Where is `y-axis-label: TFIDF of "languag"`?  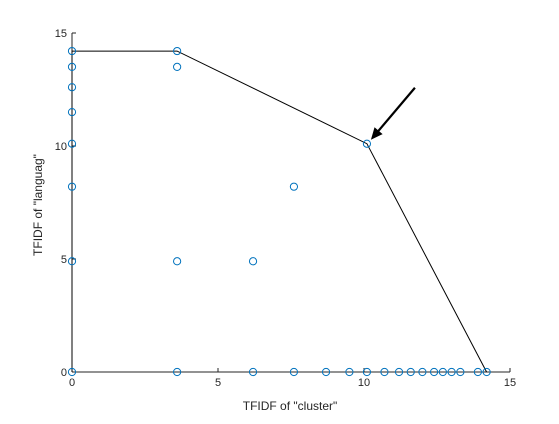 y-axis-label: TFIDF of "languag" is located at coordinates (38, 205).